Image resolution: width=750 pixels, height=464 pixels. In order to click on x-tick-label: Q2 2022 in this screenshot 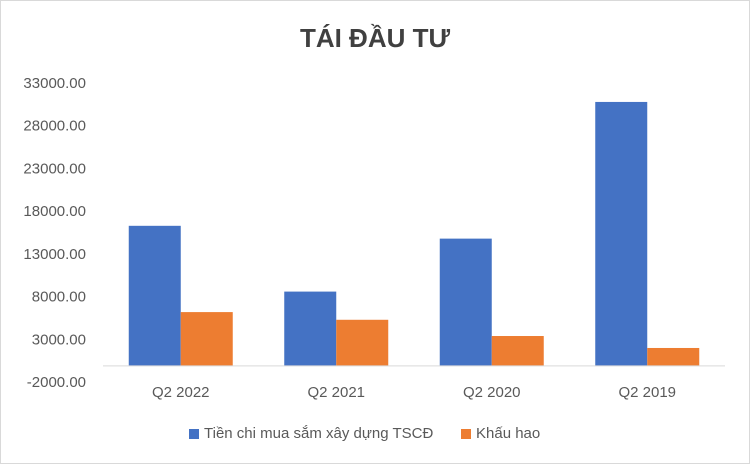, I will do `click(181, 392)`.